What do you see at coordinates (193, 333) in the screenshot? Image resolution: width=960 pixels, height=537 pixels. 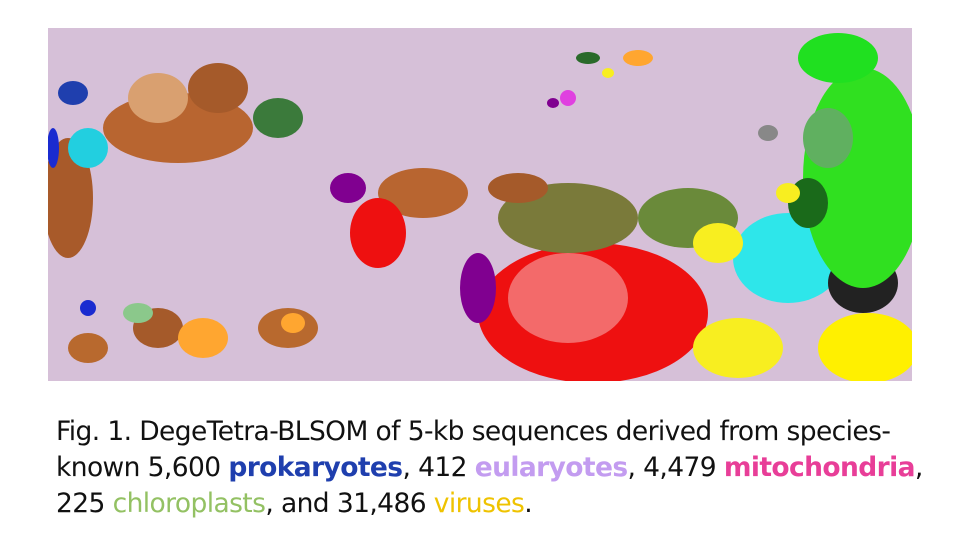 I see `cluster-bottom-left` at bounding box center [193, 333].